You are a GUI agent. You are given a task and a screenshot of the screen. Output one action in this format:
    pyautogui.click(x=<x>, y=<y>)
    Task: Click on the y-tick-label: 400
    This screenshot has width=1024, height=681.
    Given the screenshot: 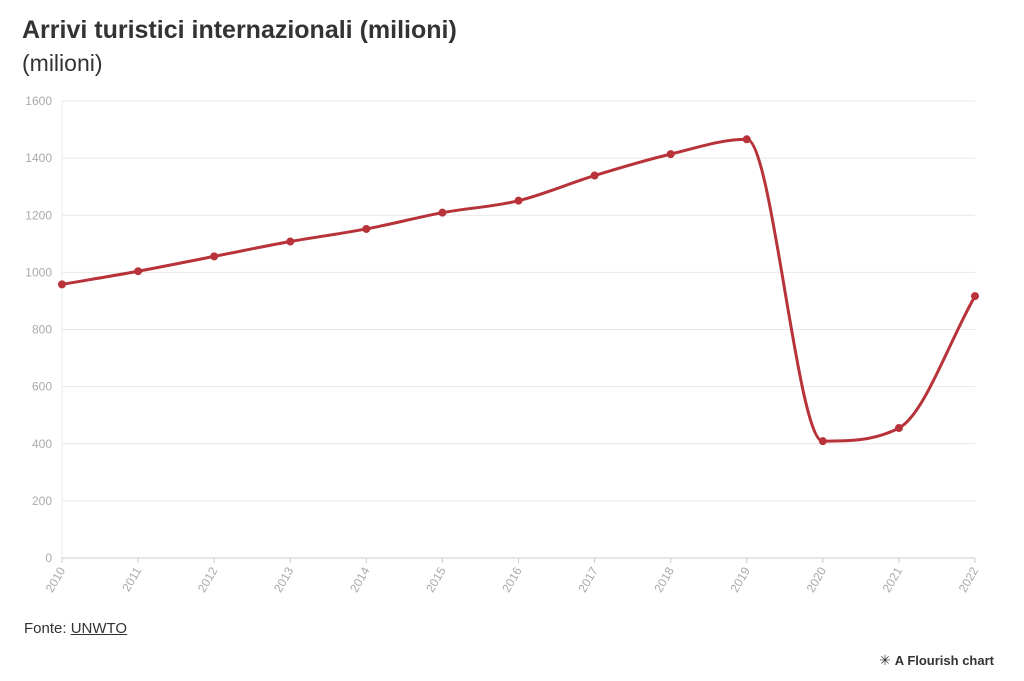 What is the action you would take?
    pyautogui.click(x=42, y=444)
    